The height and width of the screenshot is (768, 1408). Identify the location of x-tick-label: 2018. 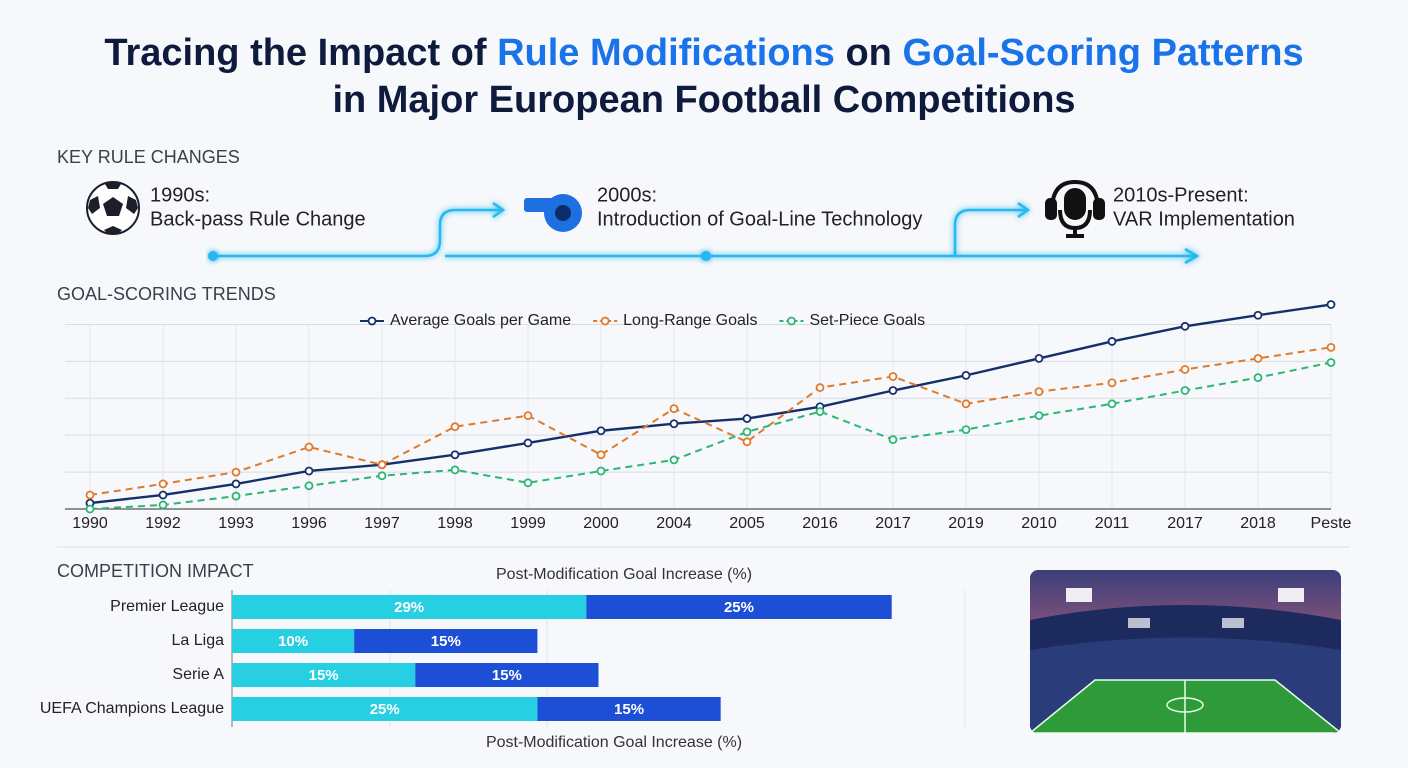
(1258, 523).